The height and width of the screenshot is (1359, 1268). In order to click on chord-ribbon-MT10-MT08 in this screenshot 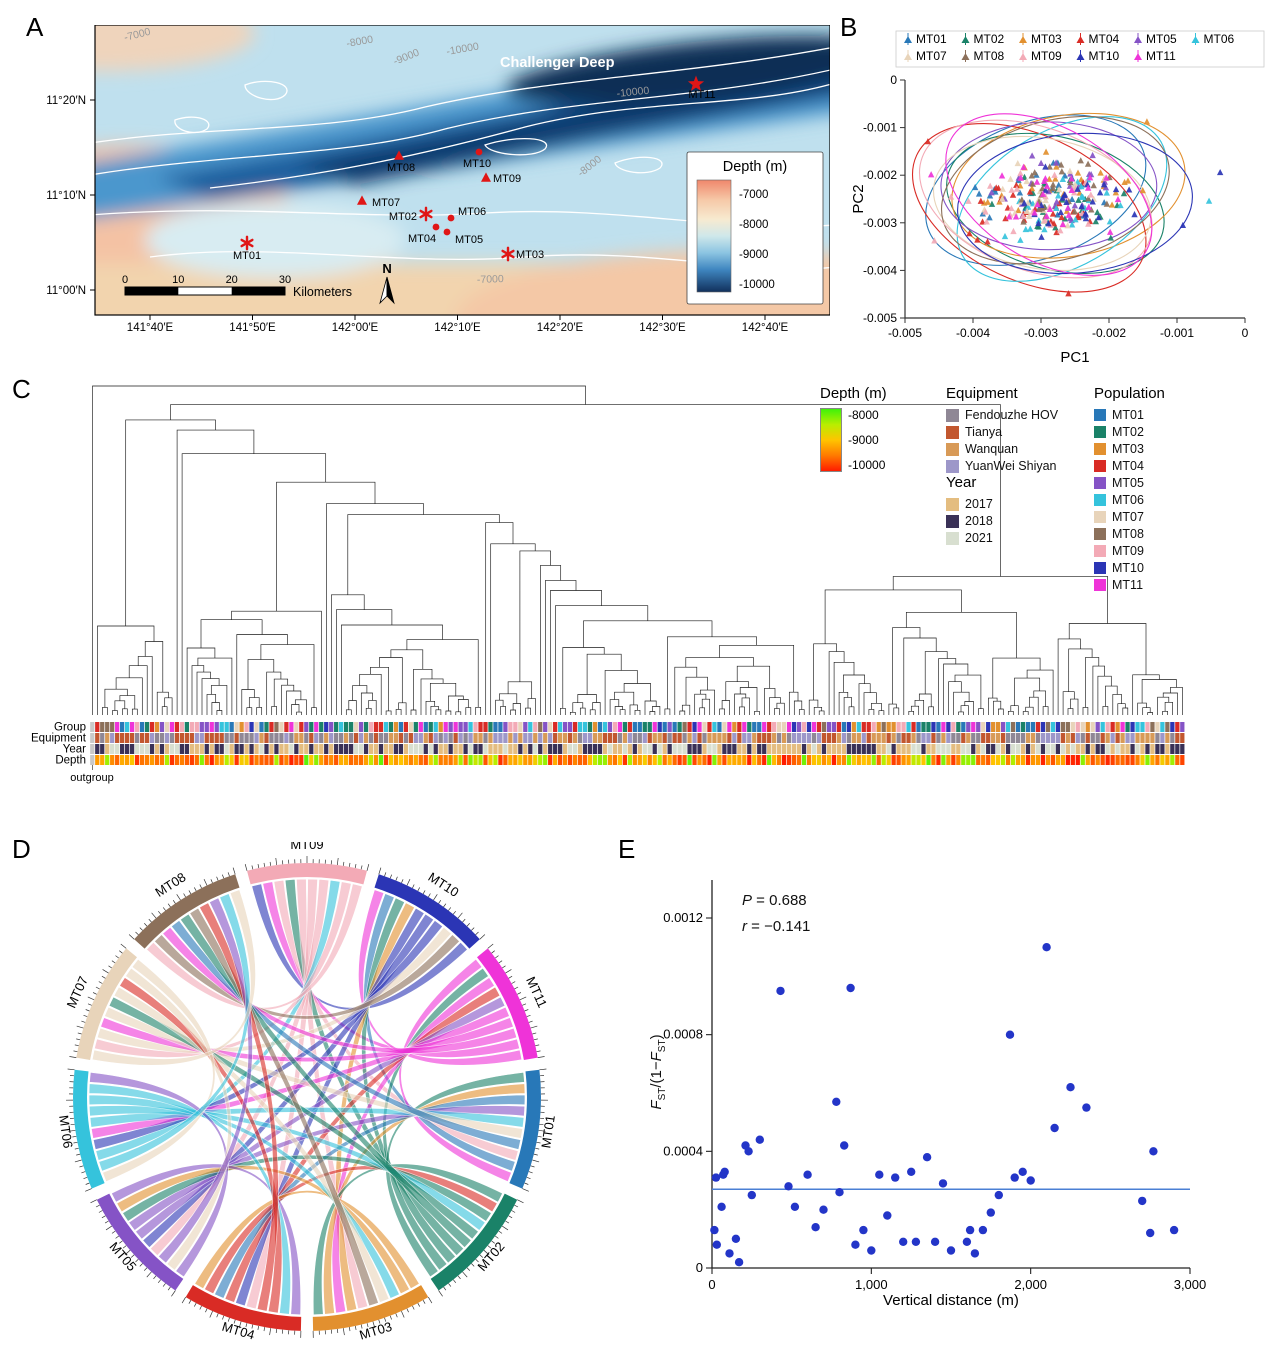, I will do `click(307, 977)`.